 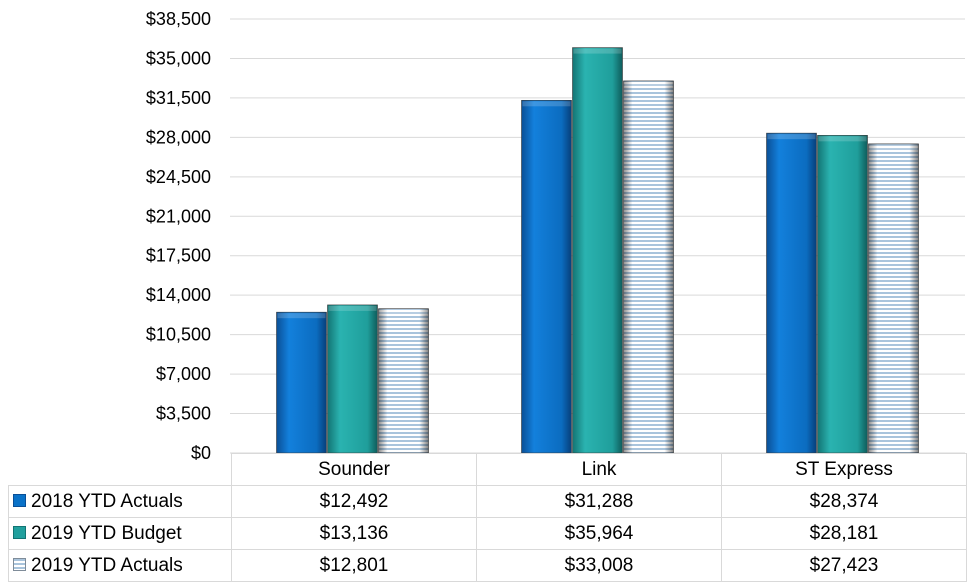 I want to click on series-label-cell: 2018 YTD Actuals, so click(x=120, y=501).